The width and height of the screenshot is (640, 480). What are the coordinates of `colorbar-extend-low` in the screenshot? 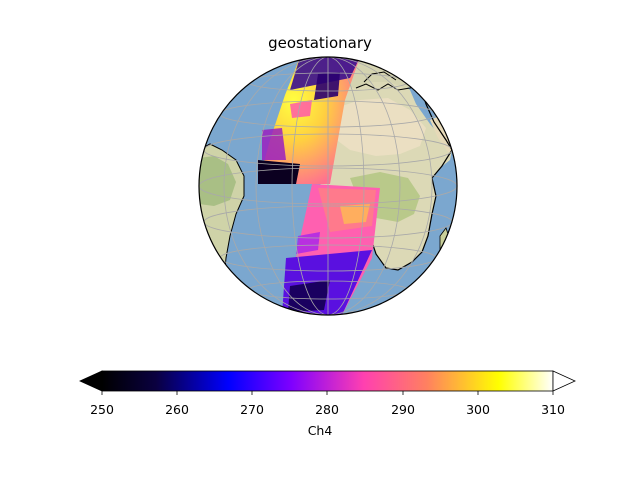 It's located at (91, 381).